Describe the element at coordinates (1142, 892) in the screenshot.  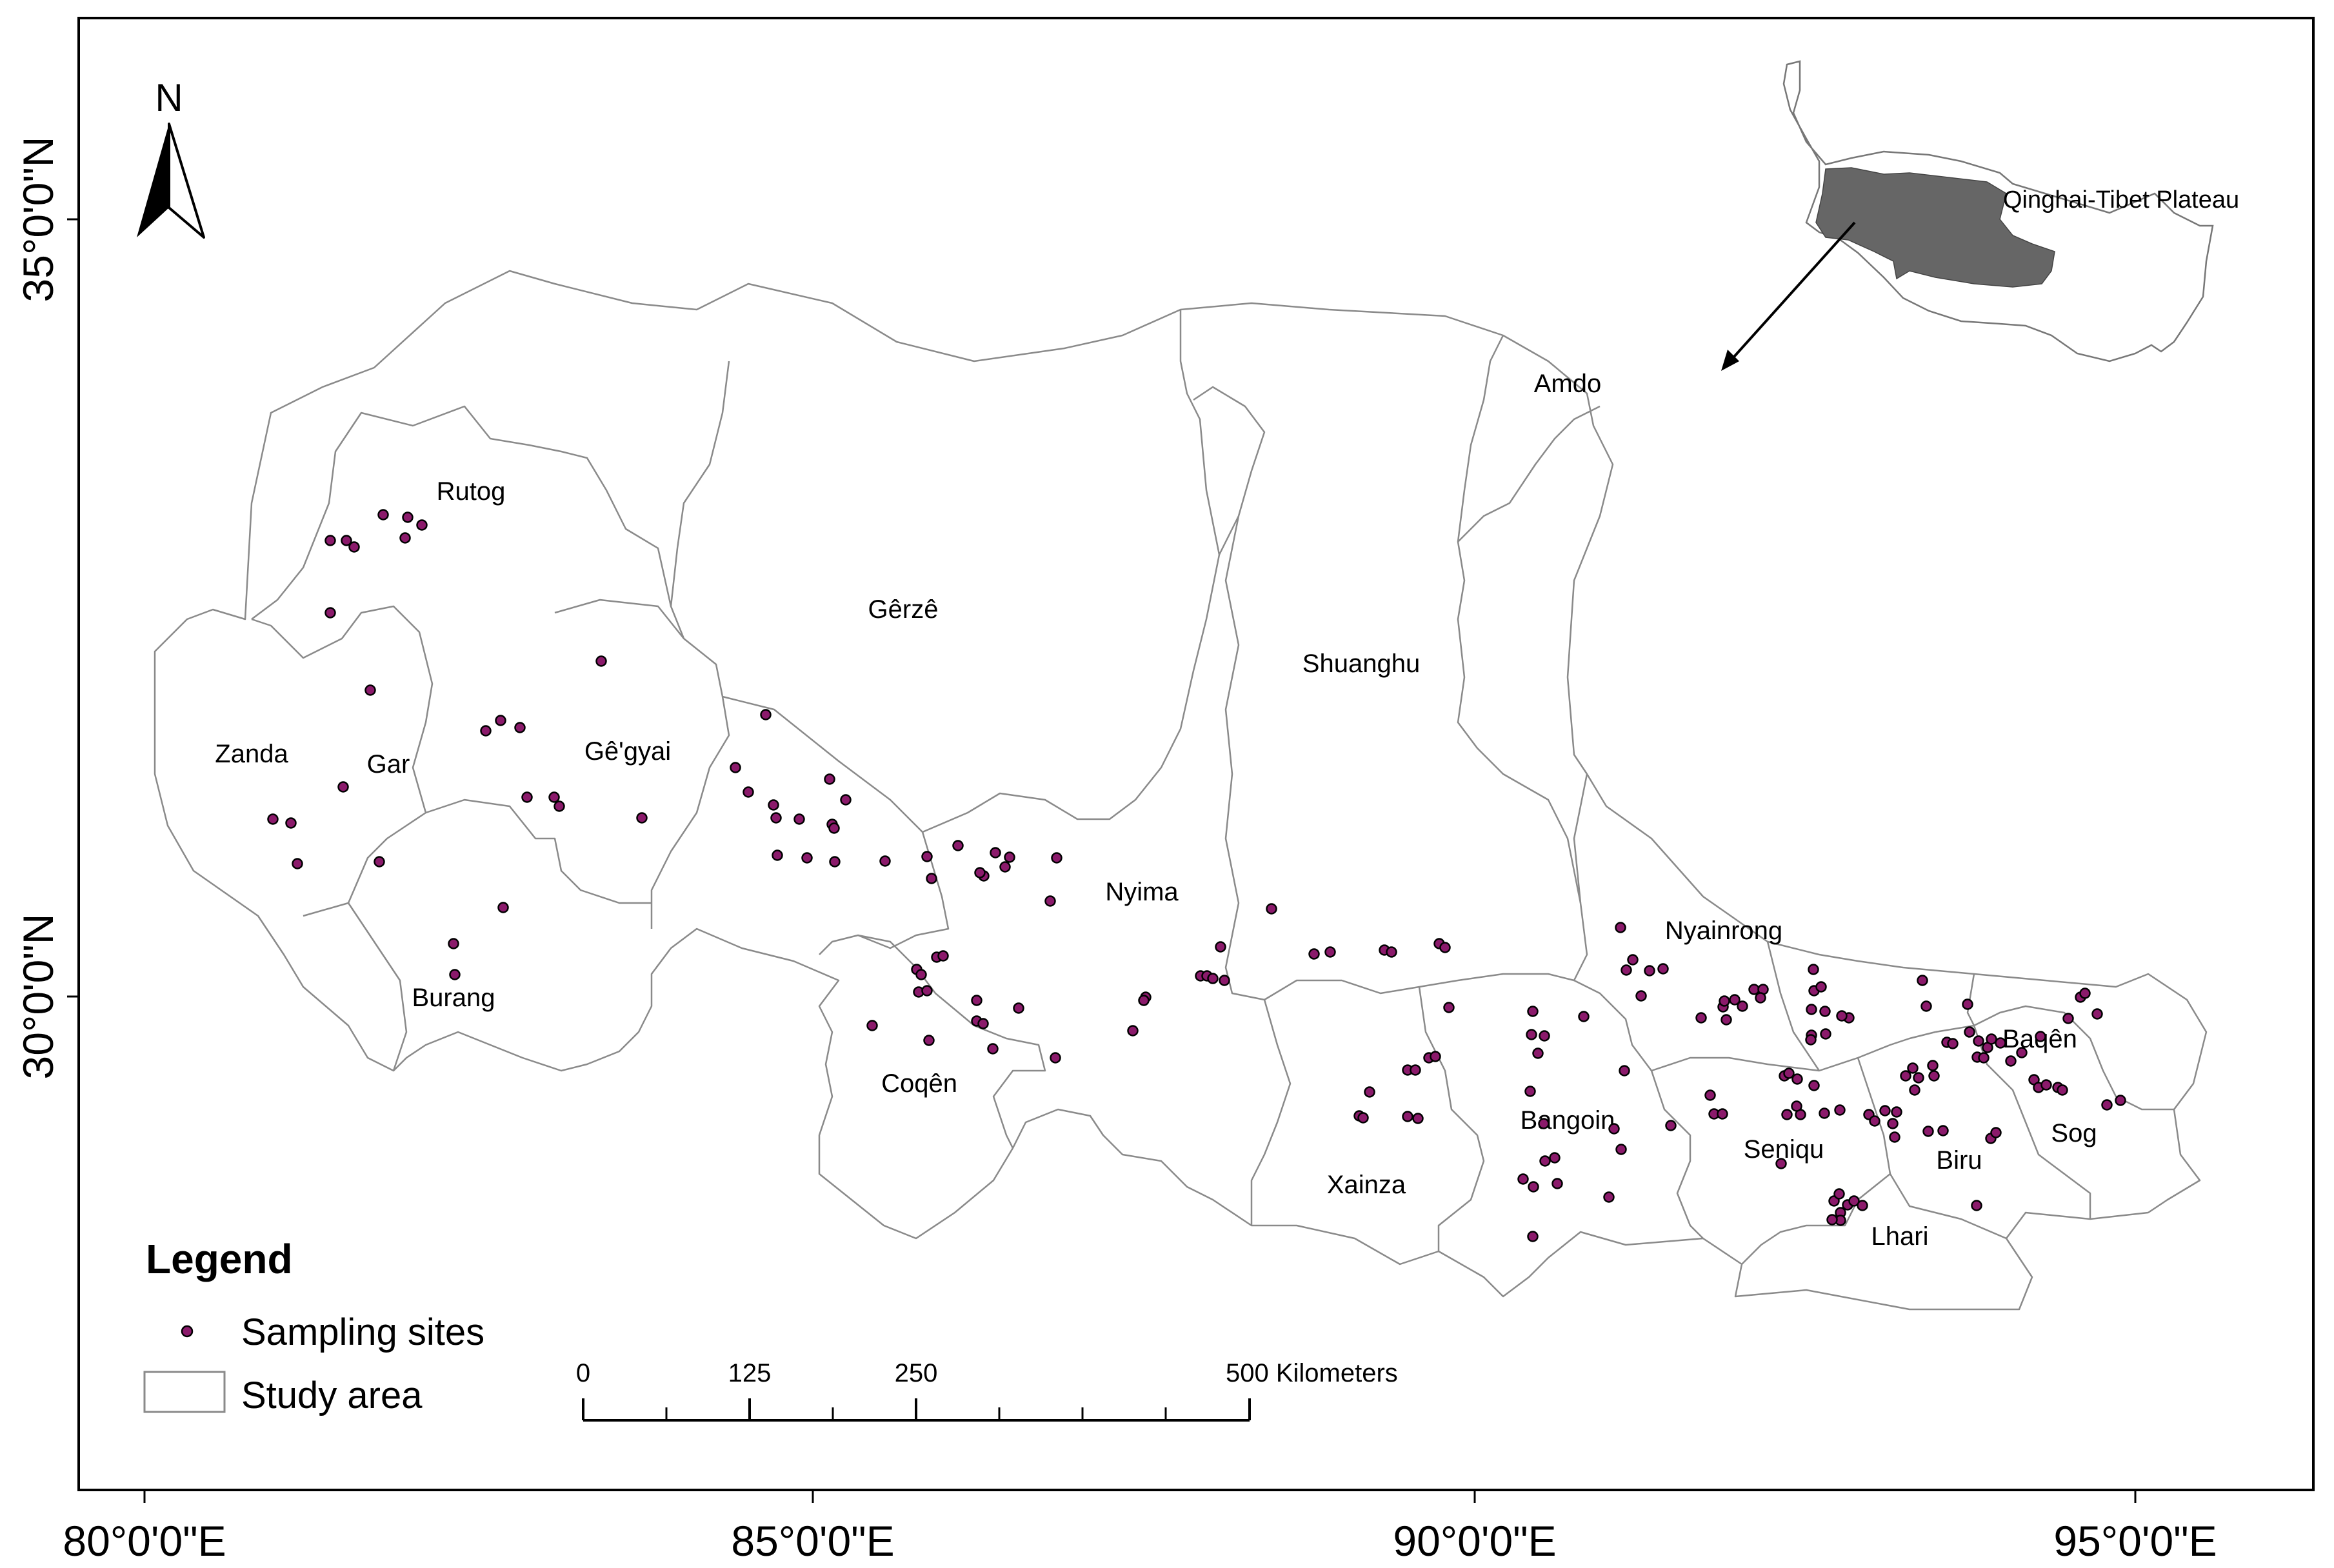
I see `label-nyima: Nyima` at that location.